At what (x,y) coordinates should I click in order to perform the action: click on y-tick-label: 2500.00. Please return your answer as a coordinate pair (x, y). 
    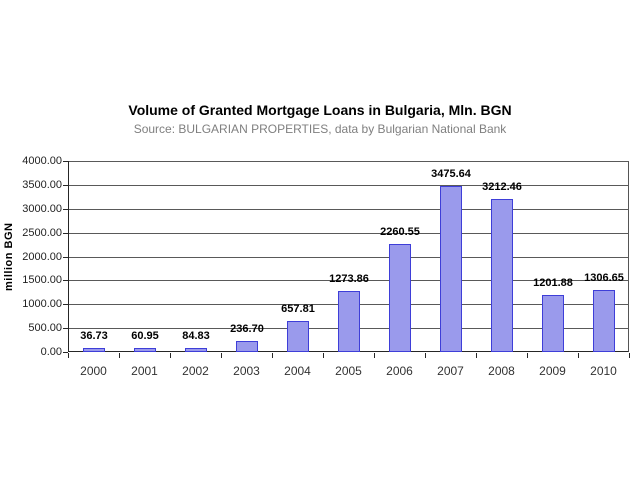
    Looking at the image, I should click on (42, 233).